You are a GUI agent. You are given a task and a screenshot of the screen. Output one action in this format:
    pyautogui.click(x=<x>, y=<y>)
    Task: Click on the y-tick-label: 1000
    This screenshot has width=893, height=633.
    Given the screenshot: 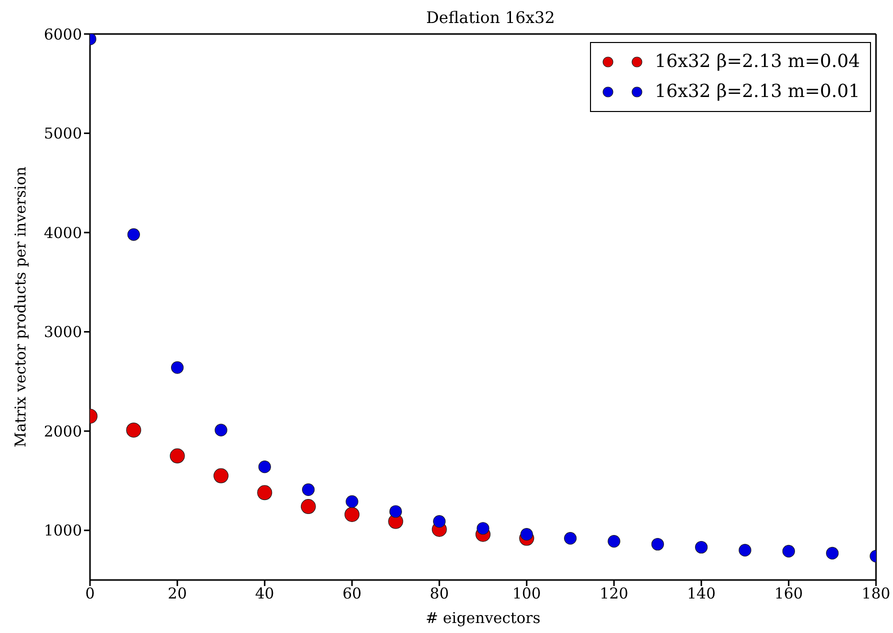 What is the action you would take?
    pyautogui.click(x=63, y=531)
    